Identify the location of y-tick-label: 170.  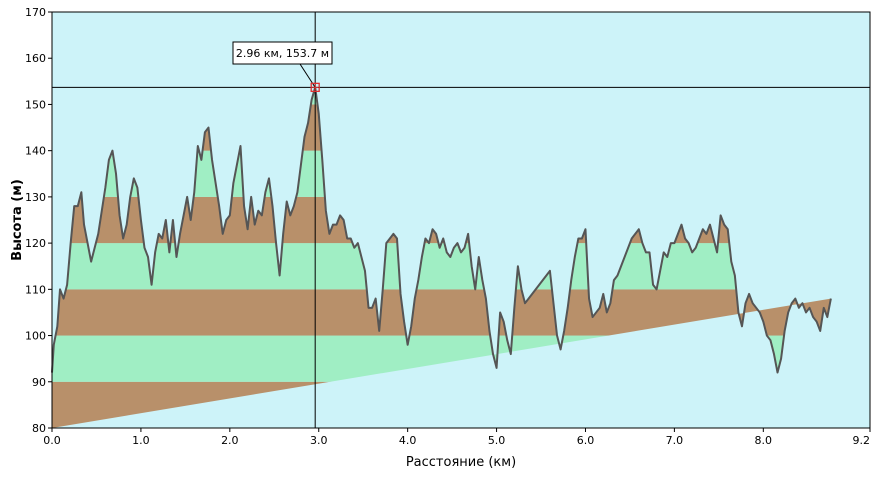
(35, 12).